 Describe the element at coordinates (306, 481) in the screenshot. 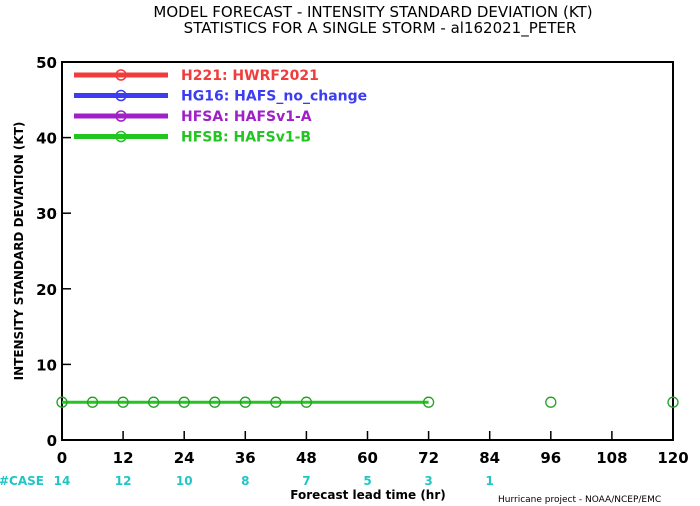

I see `case-count: 7` at that location.